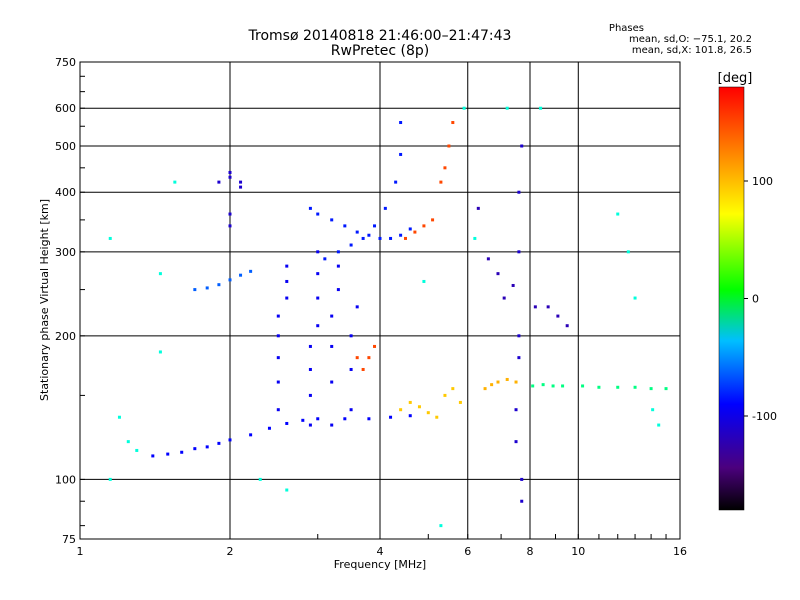  I want to click on phase-x-stats: mean, sd,X: 101.8, 26.5, so click(691, 50).